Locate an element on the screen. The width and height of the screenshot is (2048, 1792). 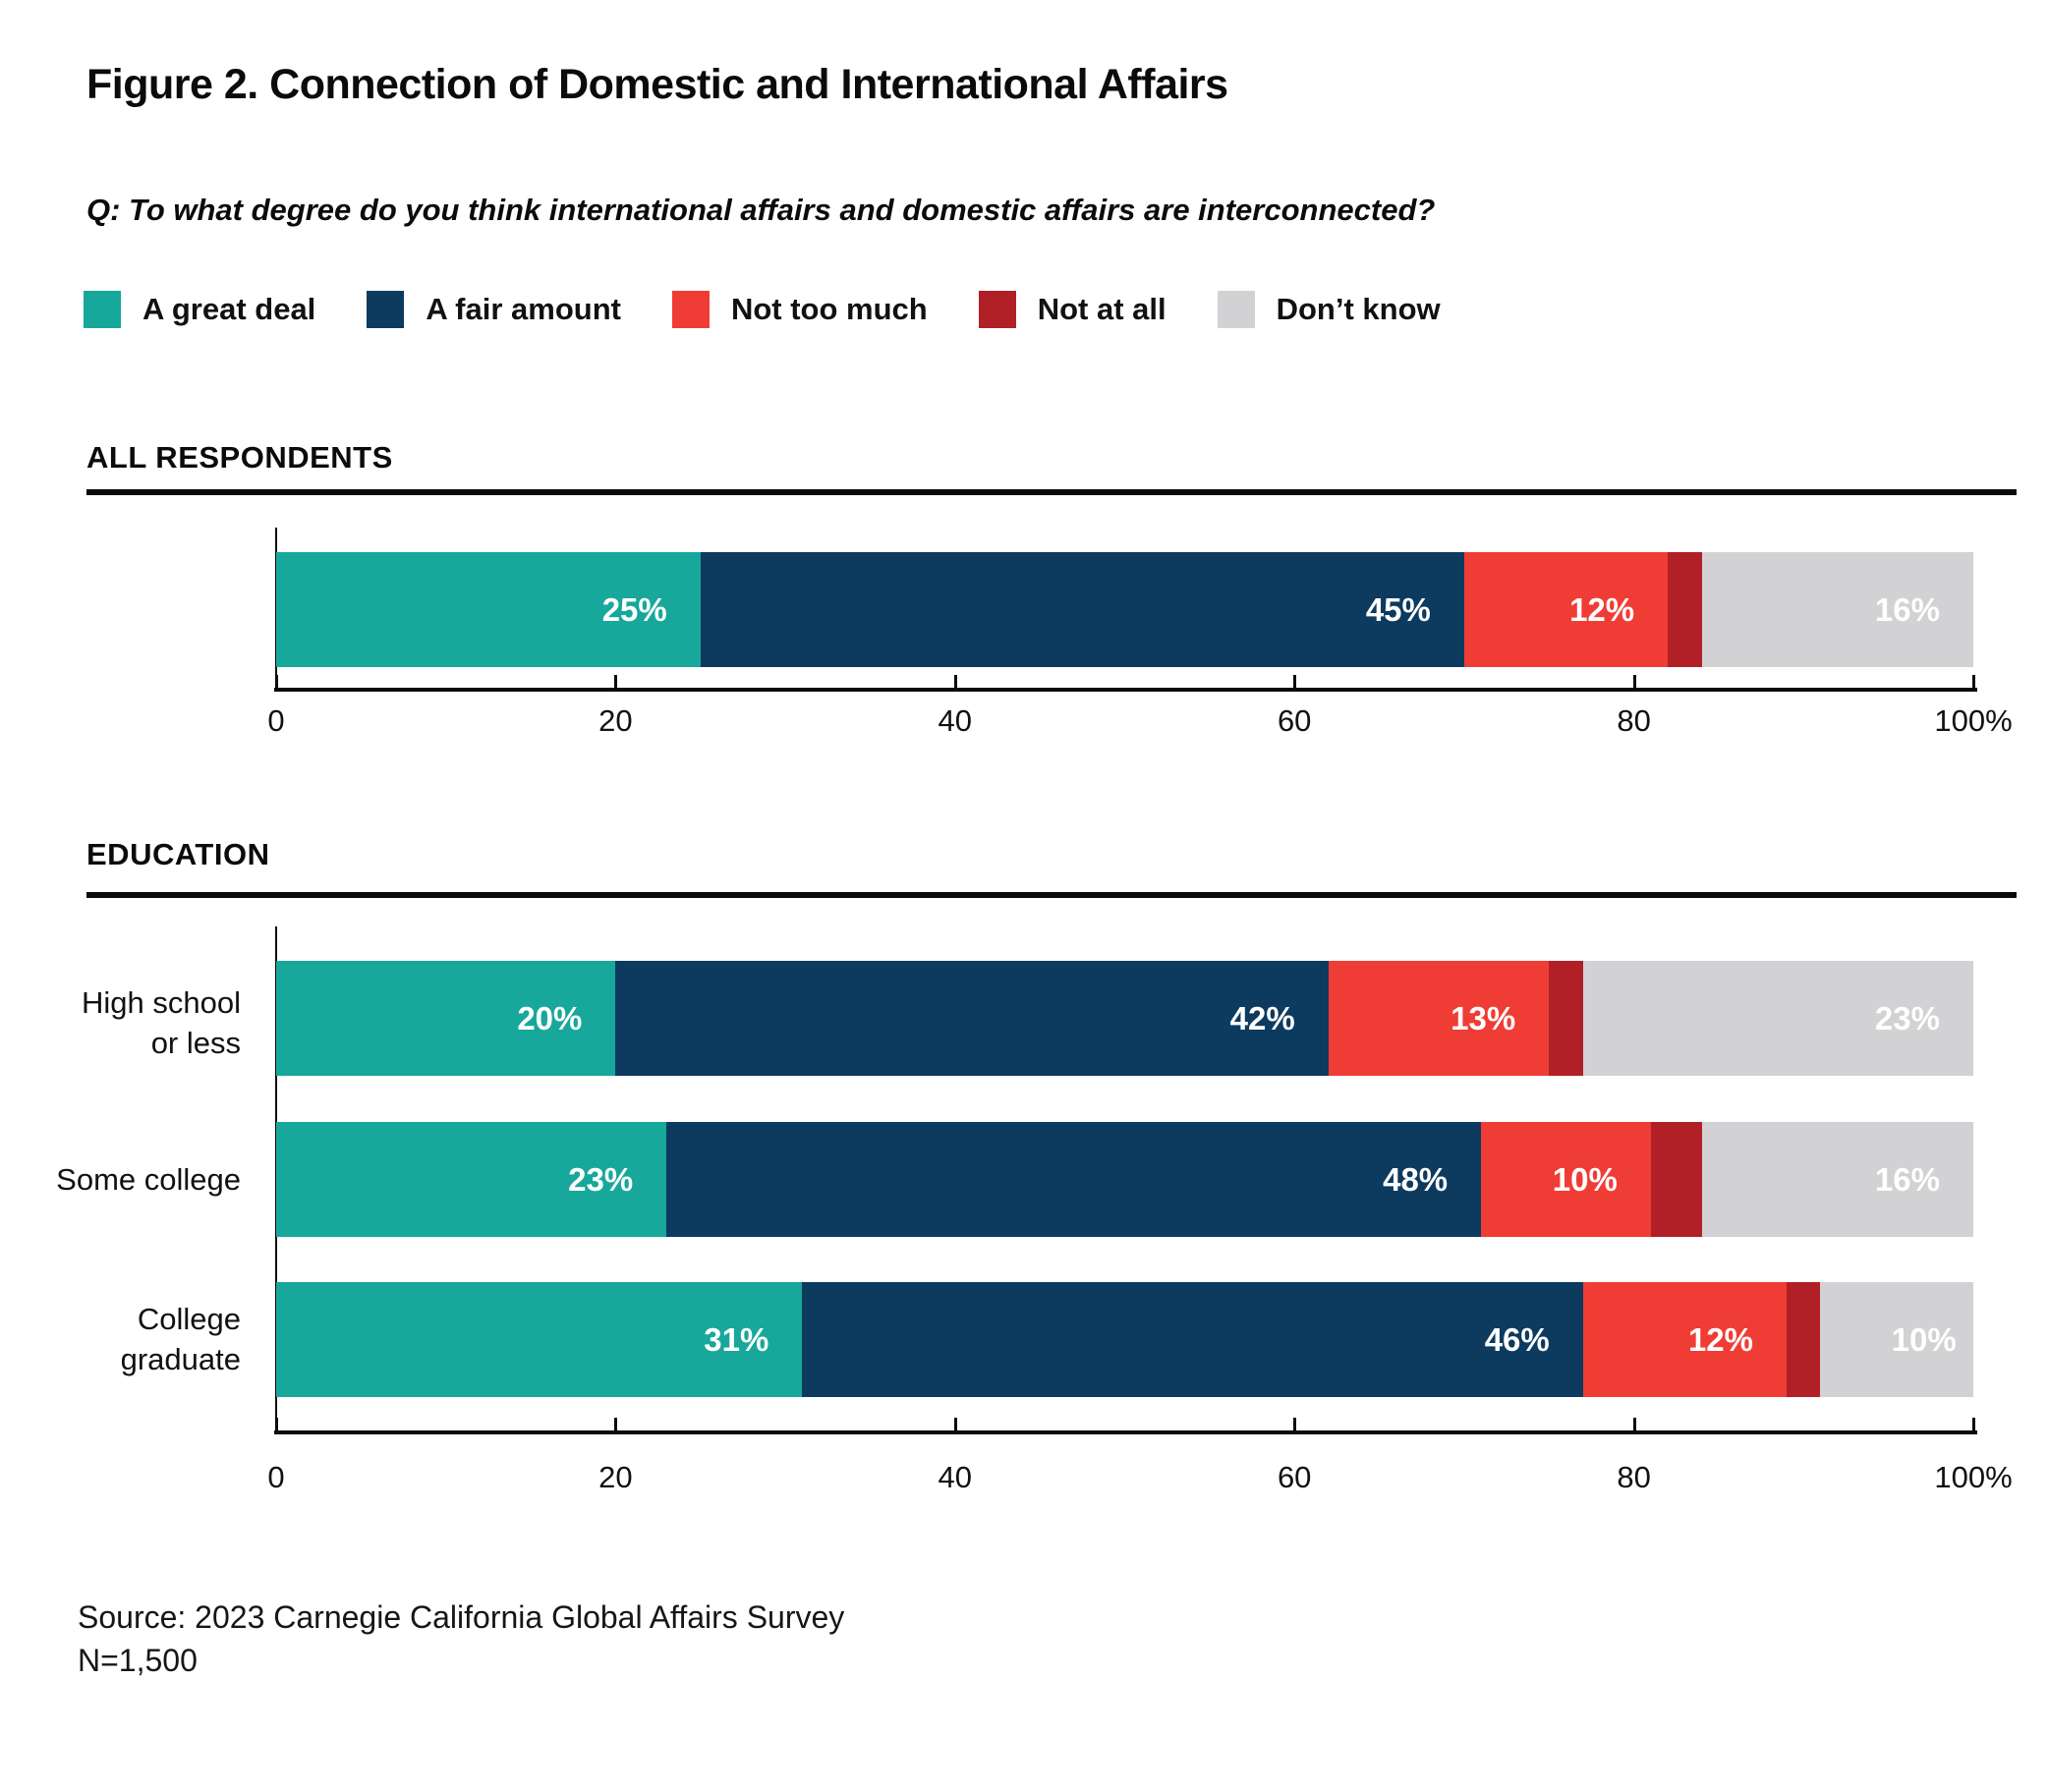
legend-swatch-a_great_deal is located at coordinates (102, 309).